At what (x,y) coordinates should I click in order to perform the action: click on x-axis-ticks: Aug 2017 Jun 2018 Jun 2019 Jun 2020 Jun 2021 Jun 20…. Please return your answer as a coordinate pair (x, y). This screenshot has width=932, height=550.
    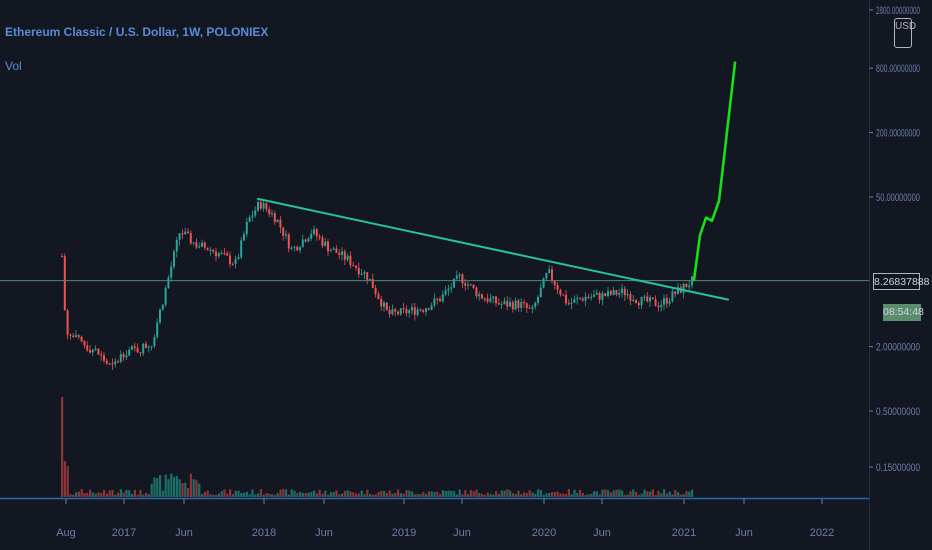
    Looking at the image, I should click on (445, 519).